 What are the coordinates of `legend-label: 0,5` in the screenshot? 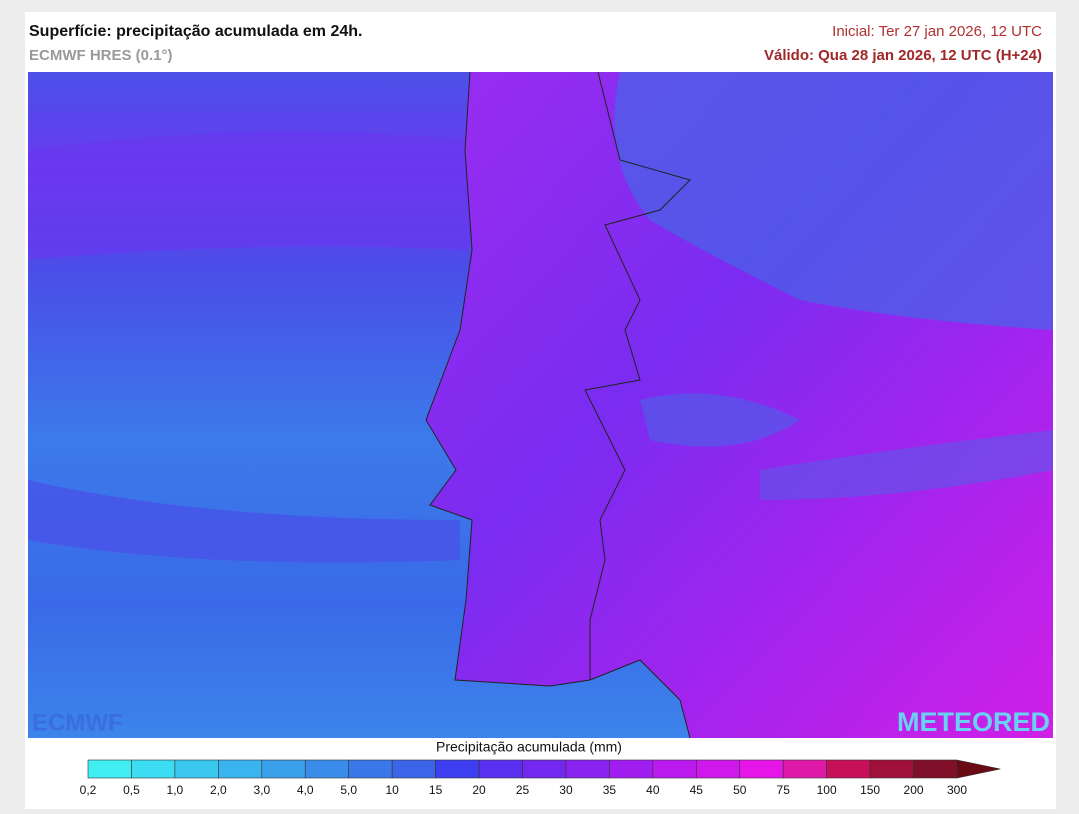 It's located at (131, 790).